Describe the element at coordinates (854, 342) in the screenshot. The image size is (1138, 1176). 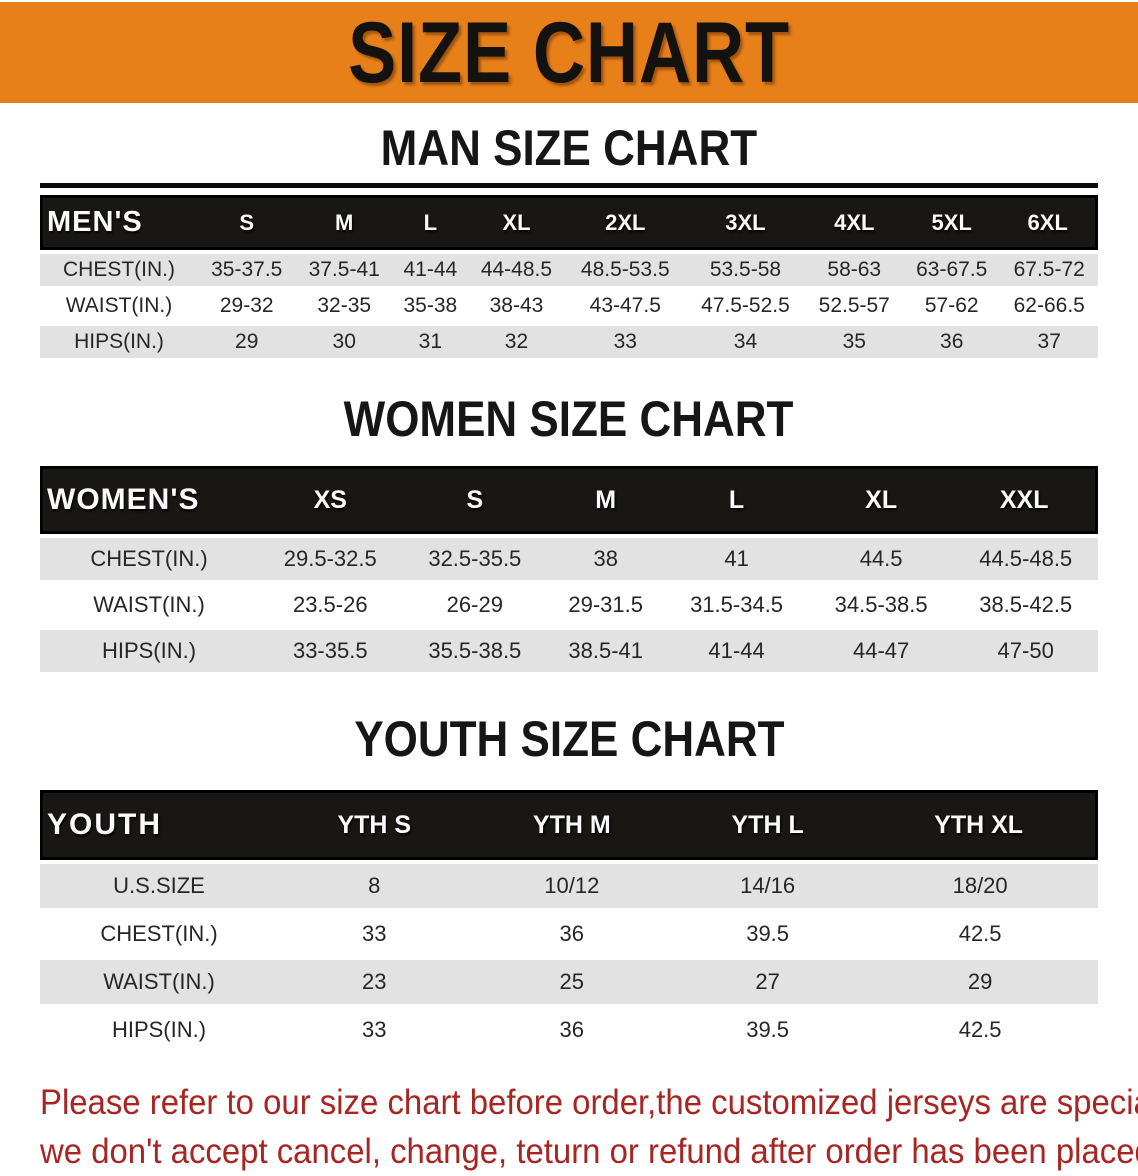
I see `table-cell: 35` at that location.